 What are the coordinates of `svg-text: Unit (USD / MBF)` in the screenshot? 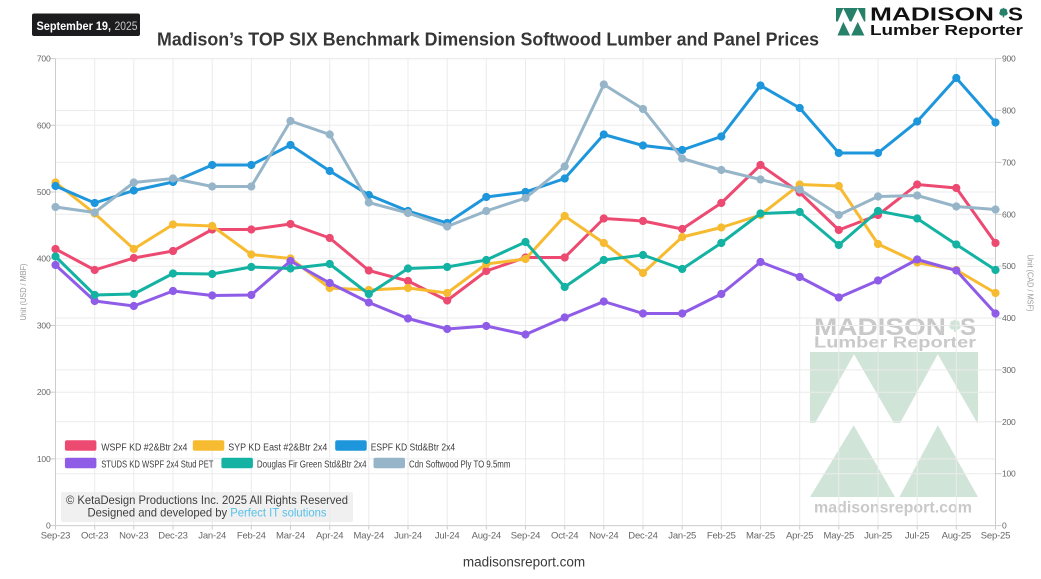 It's located at (23, 291).